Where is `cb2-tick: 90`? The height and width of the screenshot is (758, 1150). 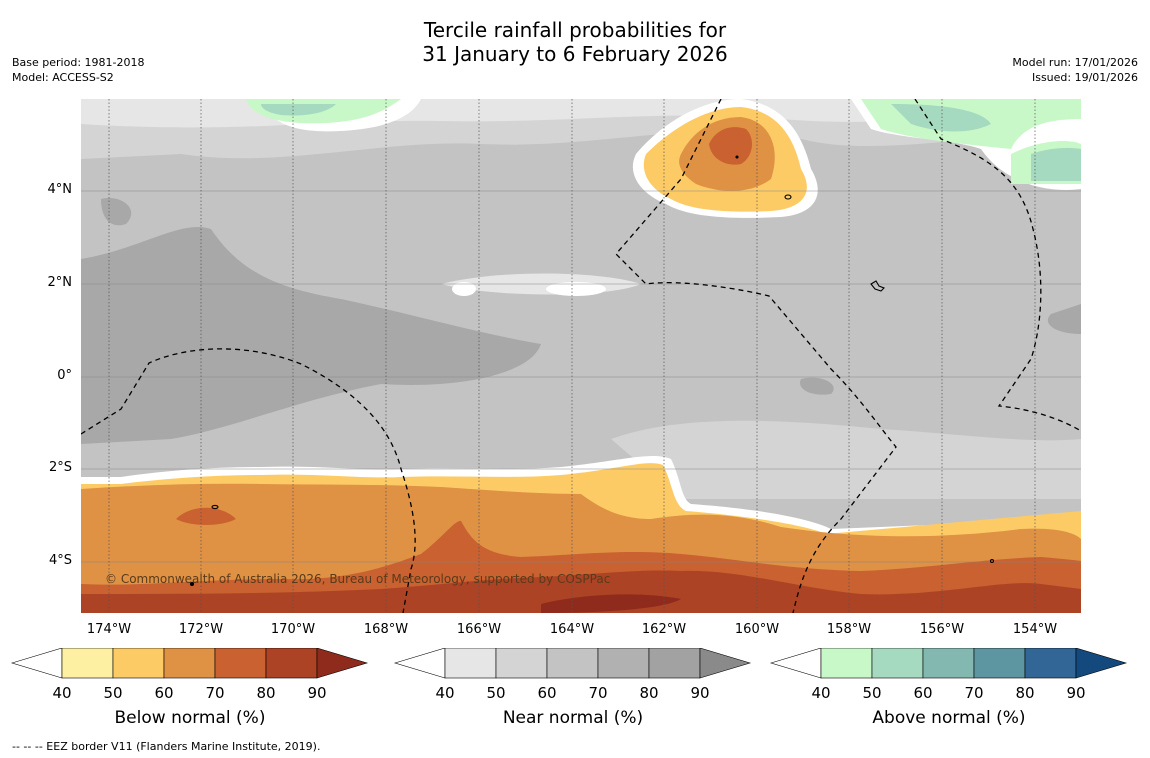 cb2-tick: 90 is located at coordinates (1076, 693).